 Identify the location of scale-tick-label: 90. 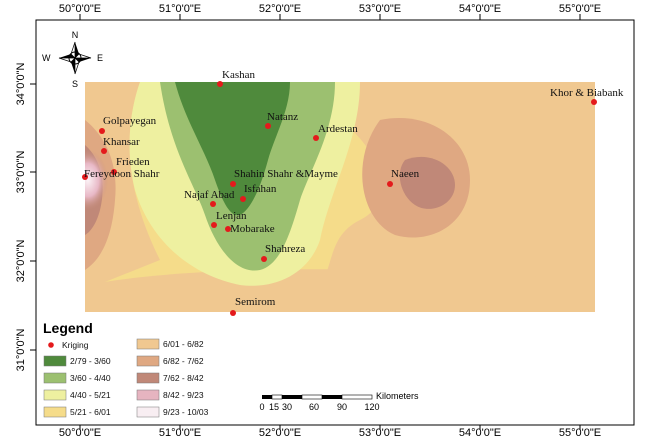
(342, 407).